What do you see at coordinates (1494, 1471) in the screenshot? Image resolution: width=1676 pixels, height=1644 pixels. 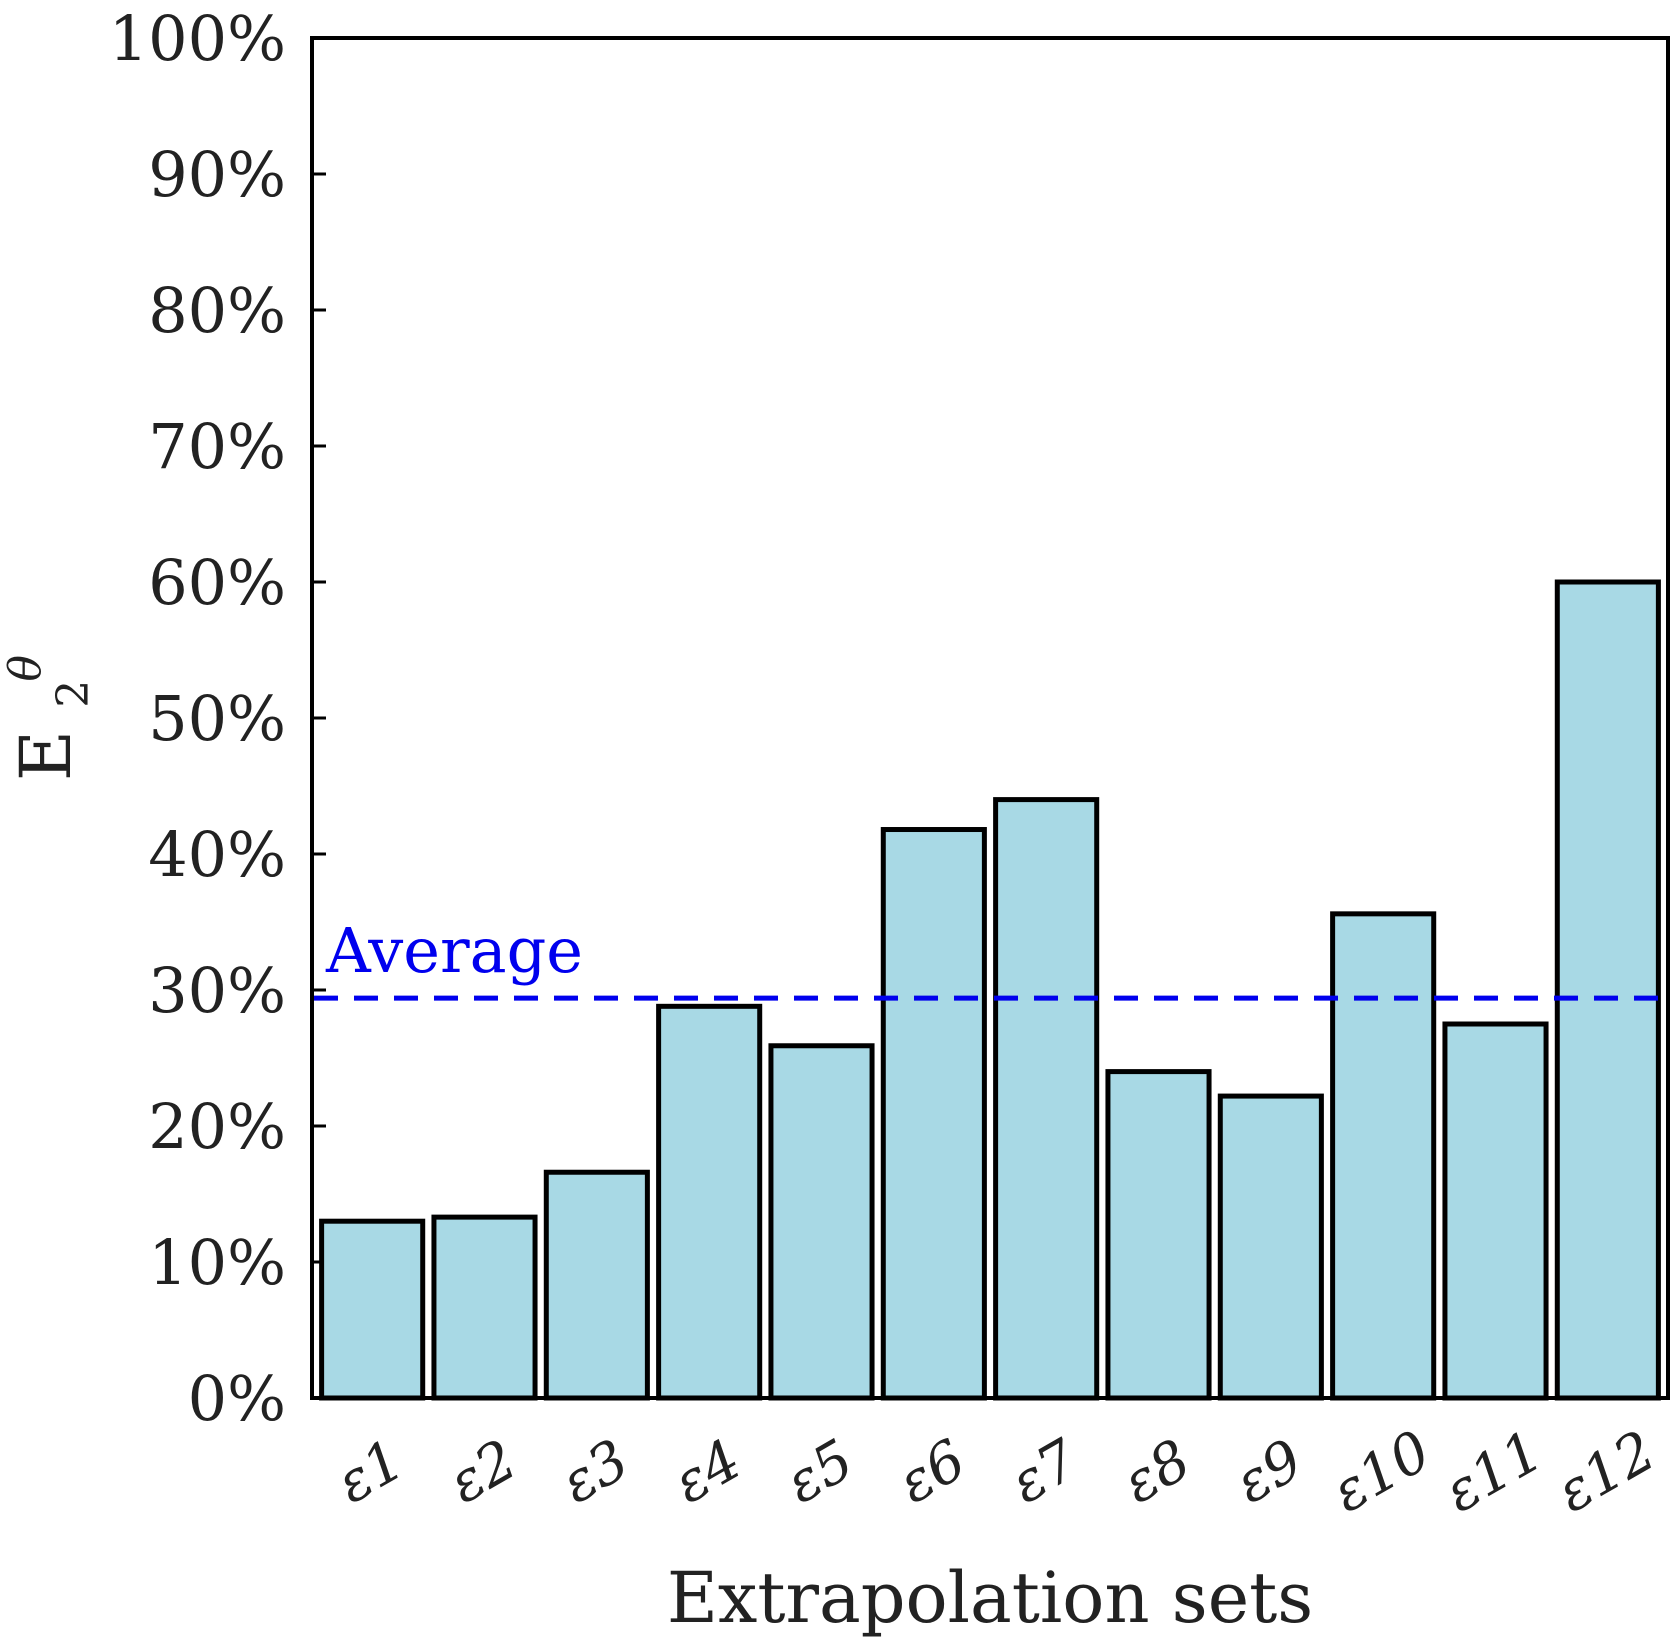 I see `x-tick-label: ε11` at bounding box center [1494, 1471].